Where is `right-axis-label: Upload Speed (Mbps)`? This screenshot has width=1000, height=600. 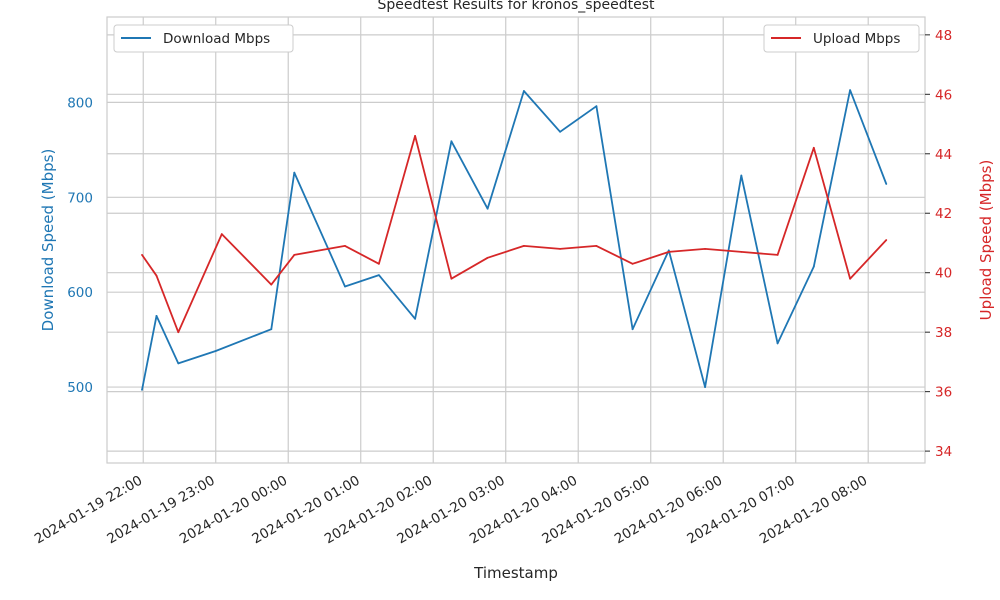
right-axis-label: Upload Speed (Mbps) is located at coordinates (986, 240).